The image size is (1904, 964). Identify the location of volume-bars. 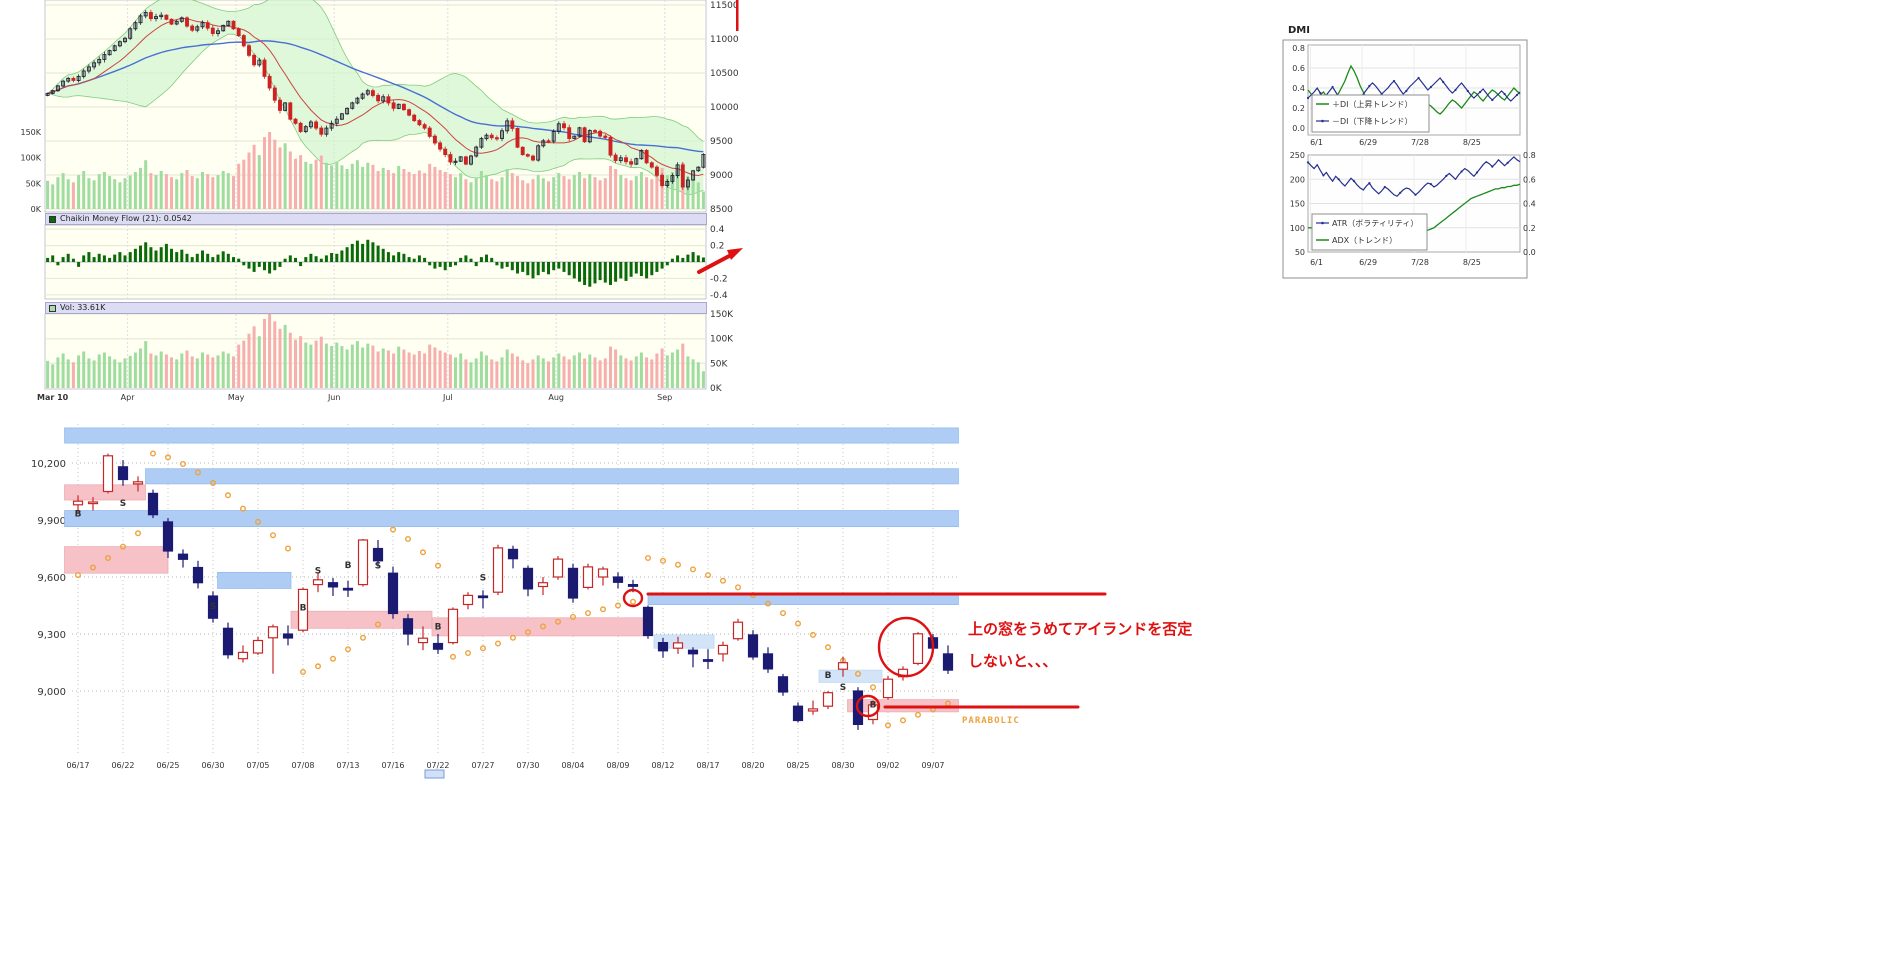
(375, 351).